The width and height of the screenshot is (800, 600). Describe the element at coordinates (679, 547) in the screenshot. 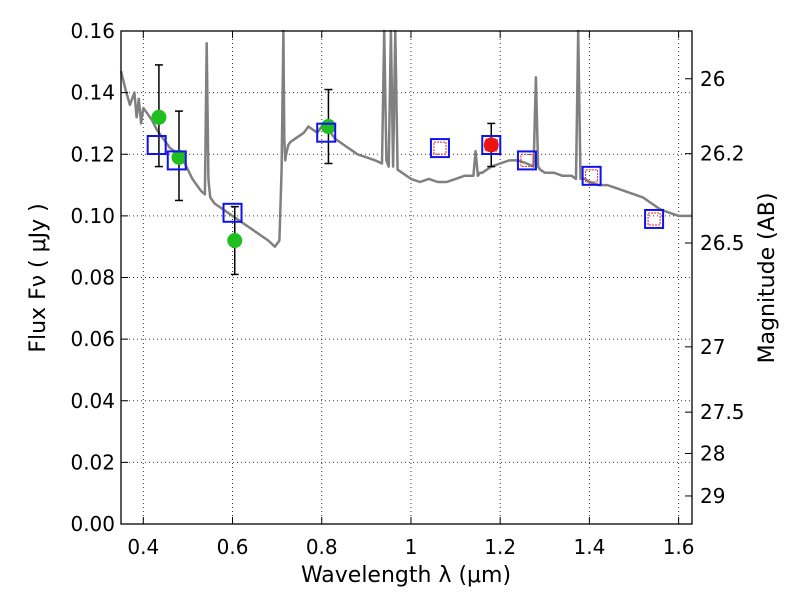

I see `x-tick-label: 1.6` at that location.